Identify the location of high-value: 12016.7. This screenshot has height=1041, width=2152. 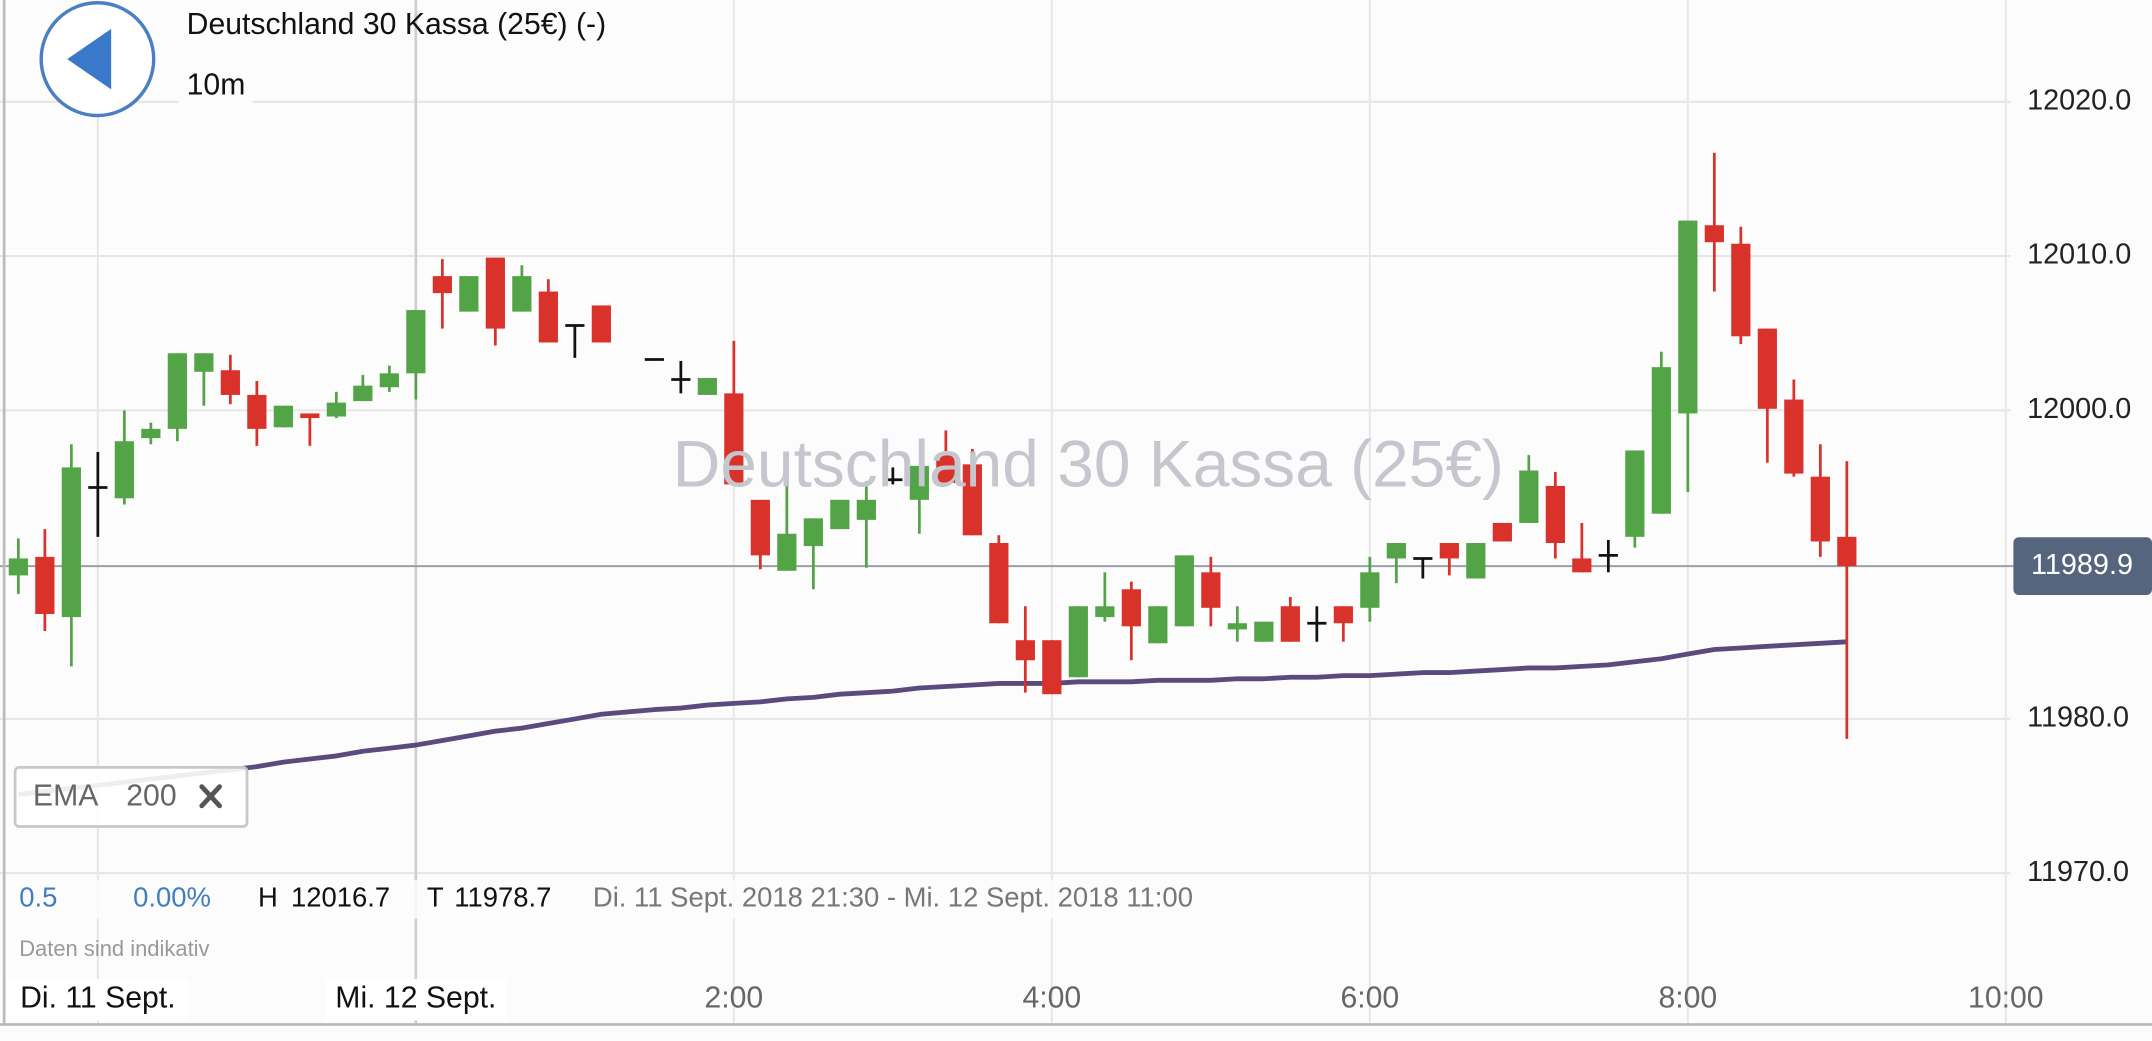
(340, 897).